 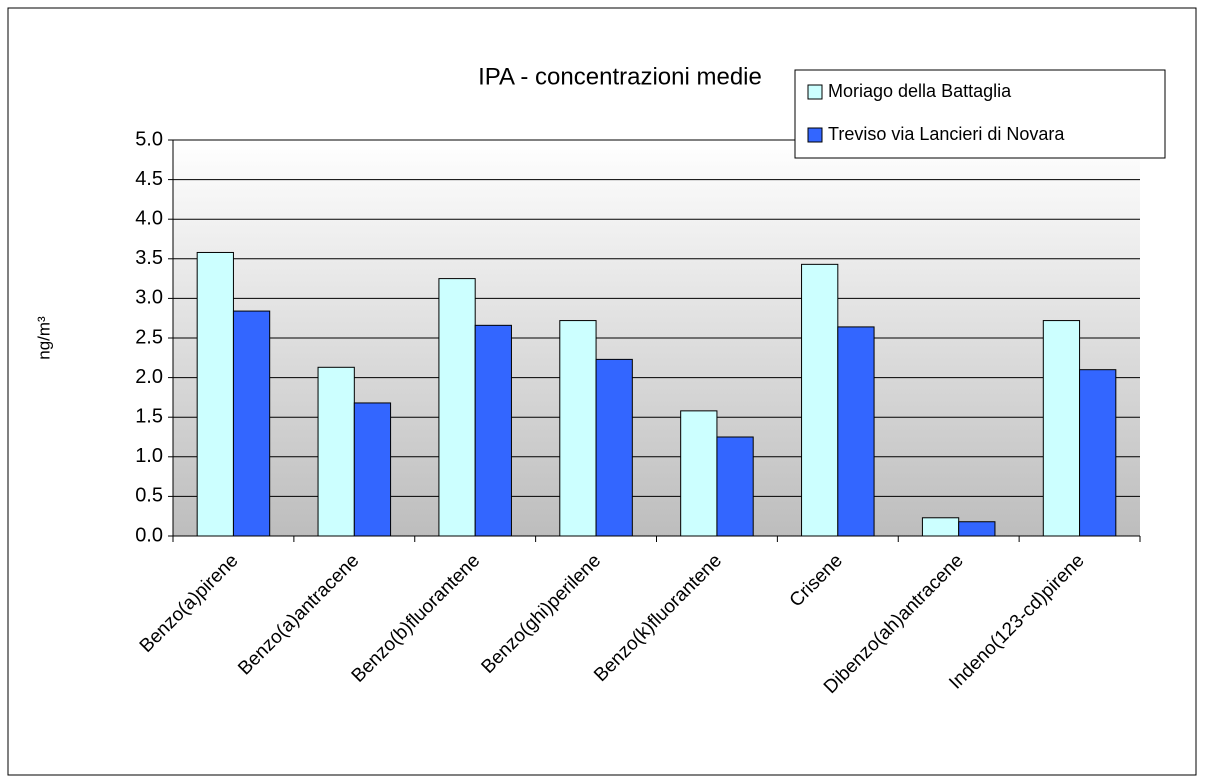 I want to click on chart-title: IPA - concentrazioni medie, so click(x=620, y=76).